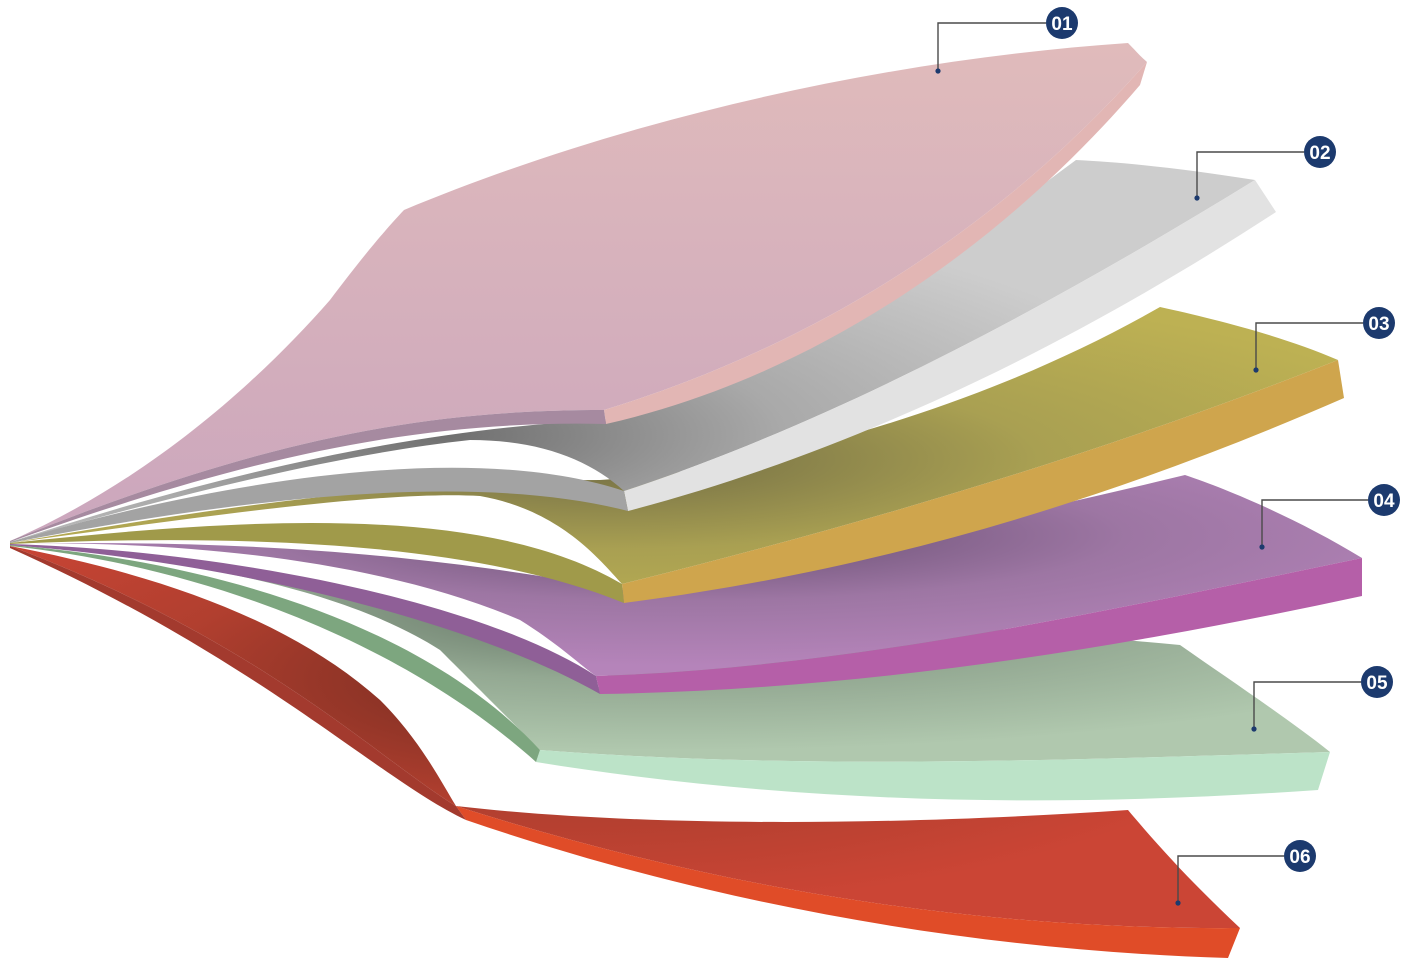 The width and height of the screenshot is (1405, 958). What do you see at coordinates (1299, 857) in the screenshot?
I see `callout-06-label: 06` at bounding box center [1299, 857].